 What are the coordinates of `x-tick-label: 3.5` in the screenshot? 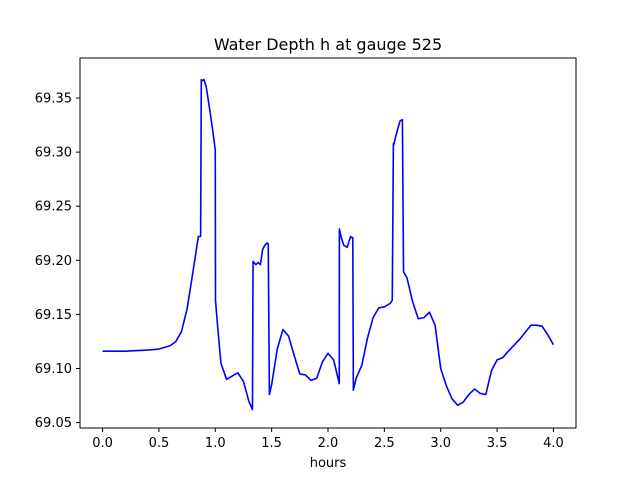 It's located at (497, 443).